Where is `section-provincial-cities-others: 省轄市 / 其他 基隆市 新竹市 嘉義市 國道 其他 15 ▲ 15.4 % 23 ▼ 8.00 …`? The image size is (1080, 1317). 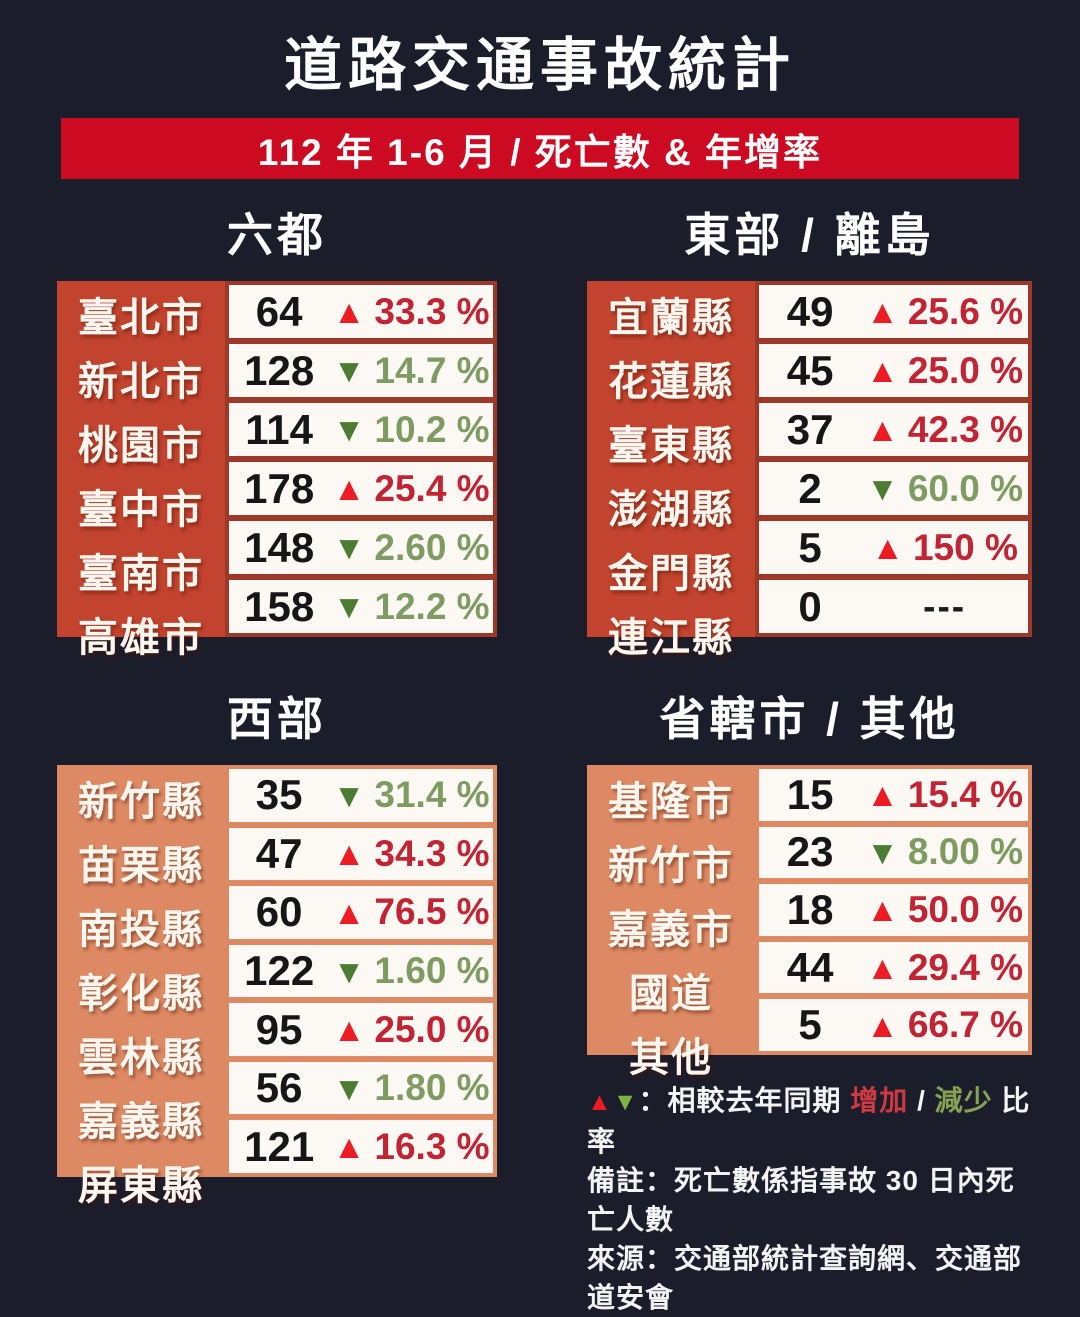
section-provincial-cities-others: 省轄市 / 其他 基隆市 新竹市 嘉義市 國道 其他 15 ▲ 15.4 % 23 ▼ 8.00 … is located at coordinates (809, 858).